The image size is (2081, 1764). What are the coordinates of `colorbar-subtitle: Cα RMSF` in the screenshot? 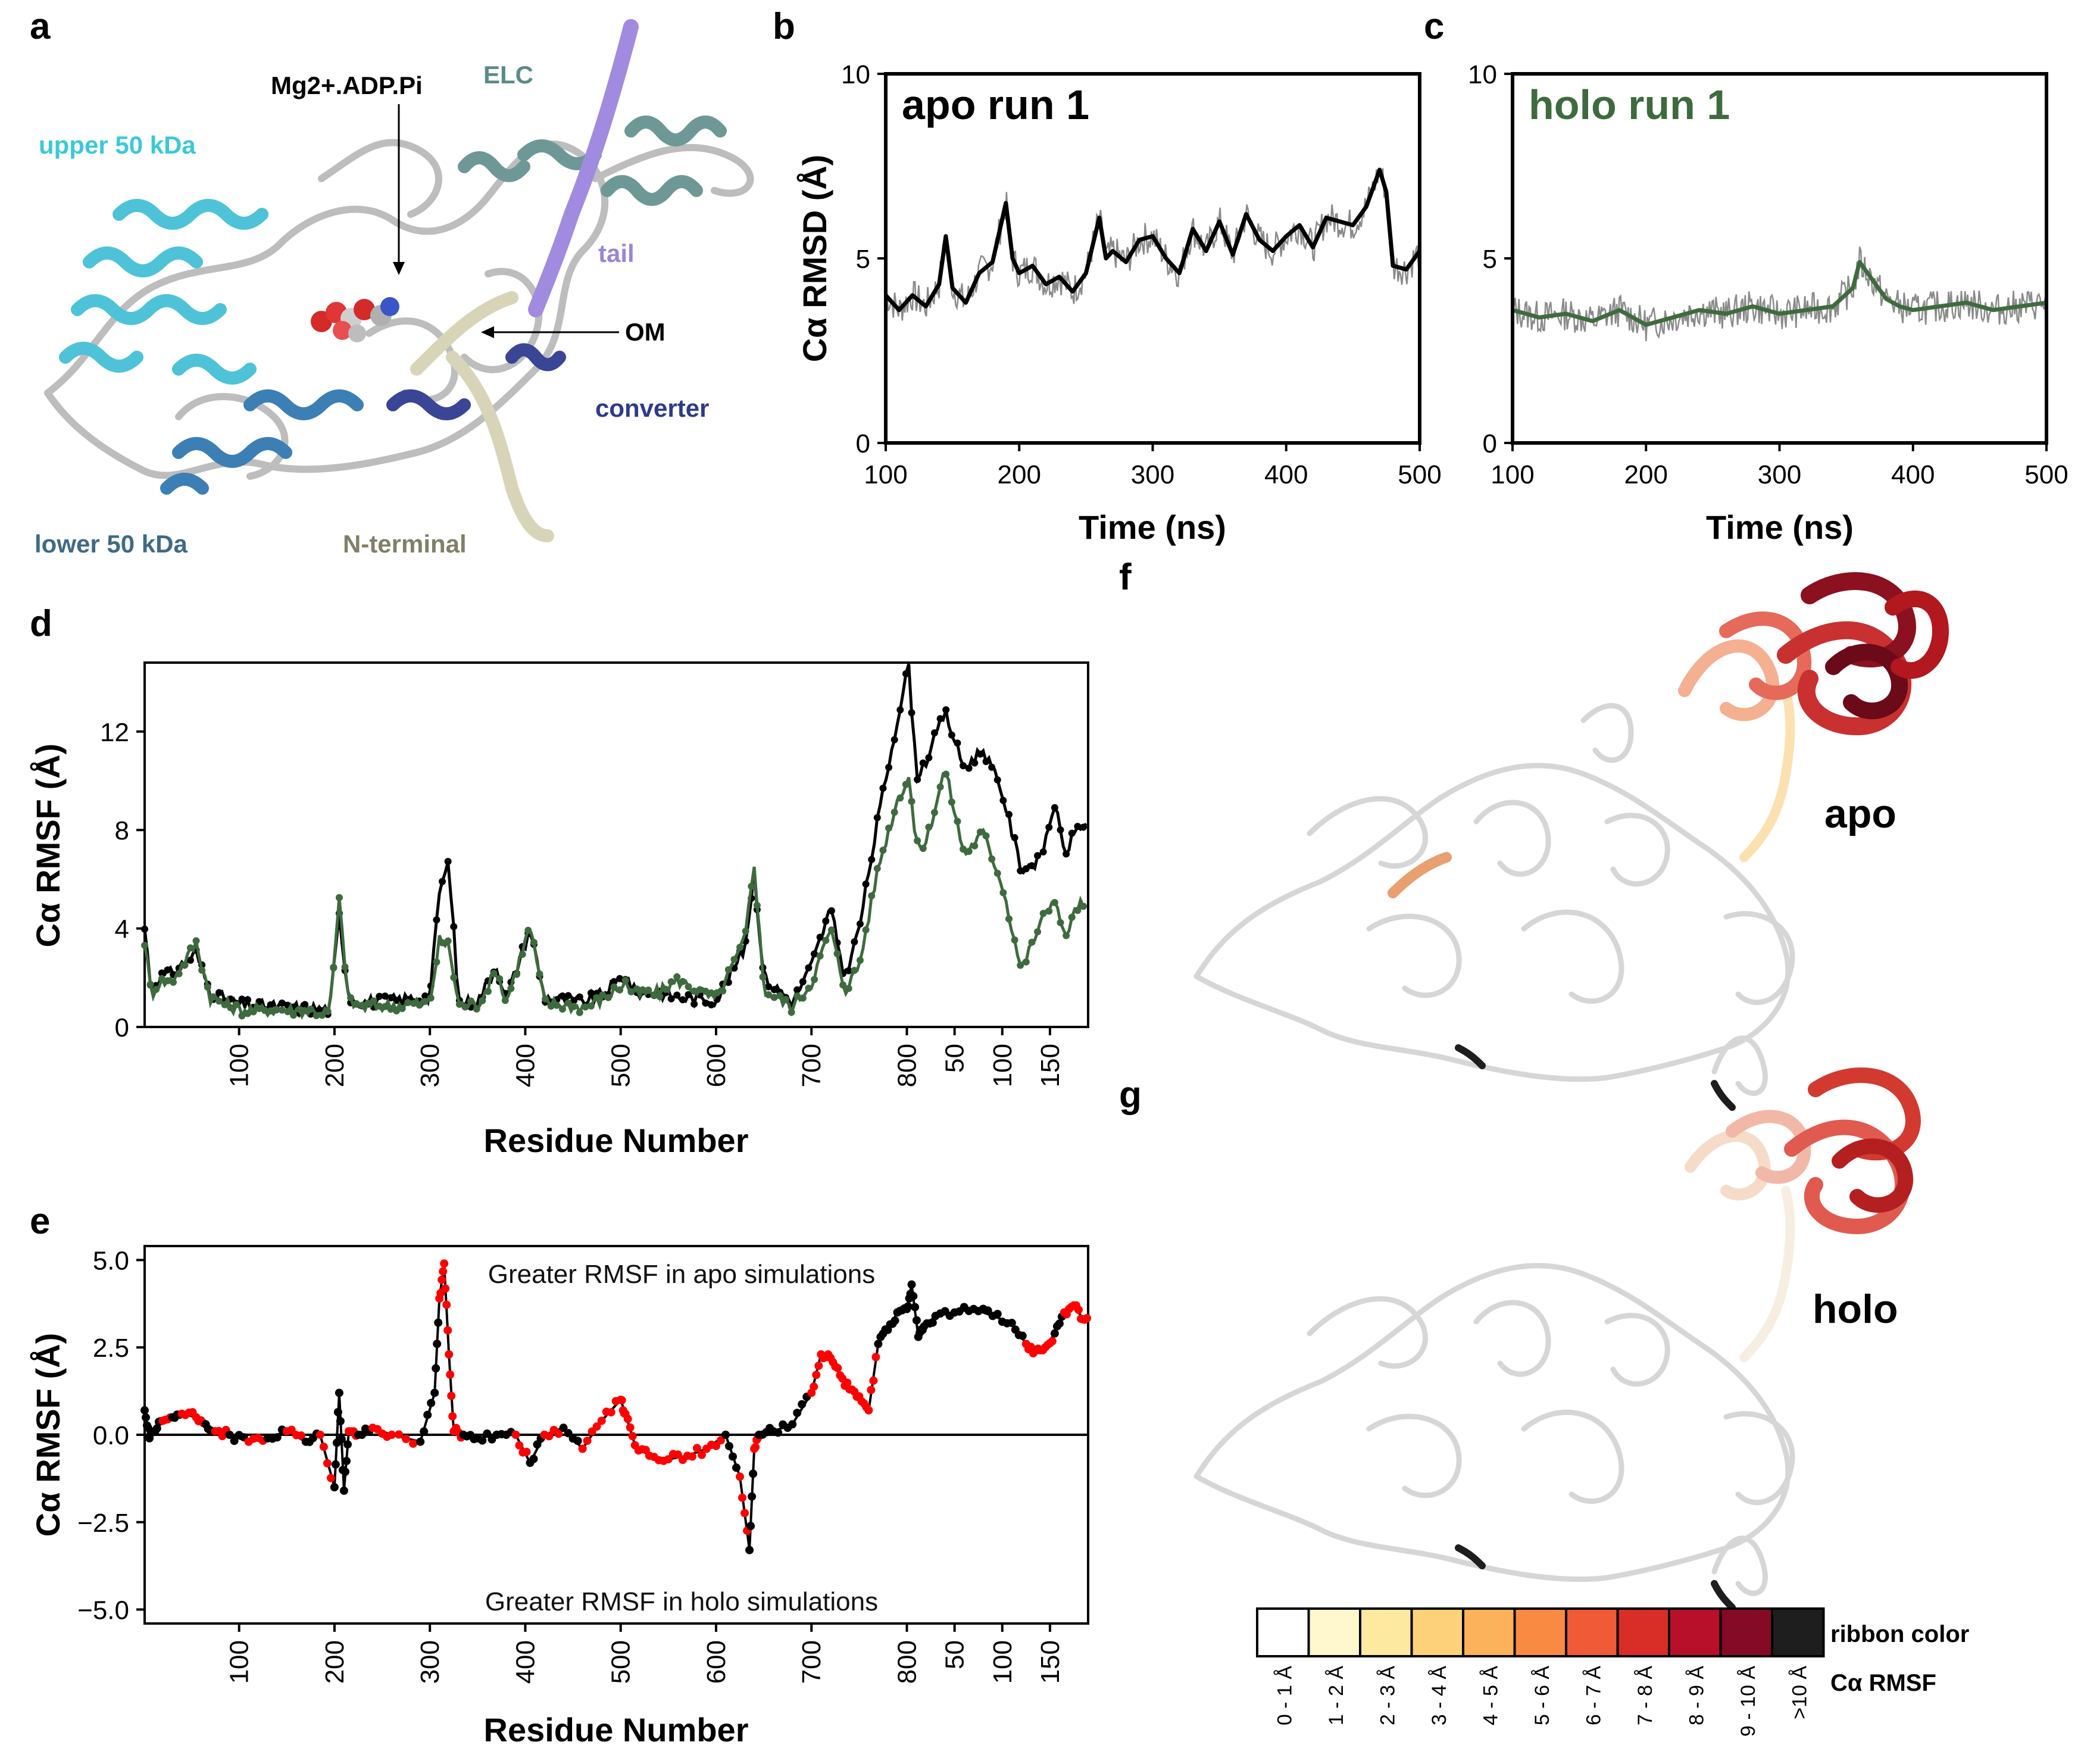 It's located at (1883, 1683).